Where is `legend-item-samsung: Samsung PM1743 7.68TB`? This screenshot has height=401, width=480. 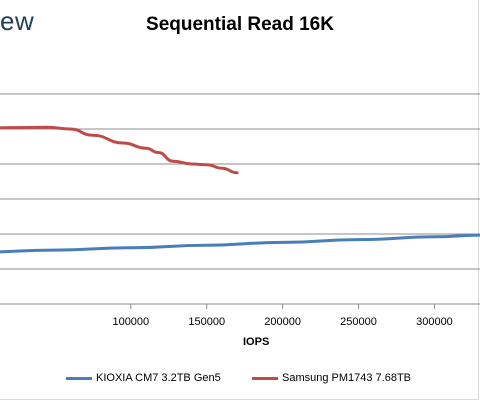 legend-item-samsung: Samsung PM1743 7.68TB is located at coordinates (331, 378).